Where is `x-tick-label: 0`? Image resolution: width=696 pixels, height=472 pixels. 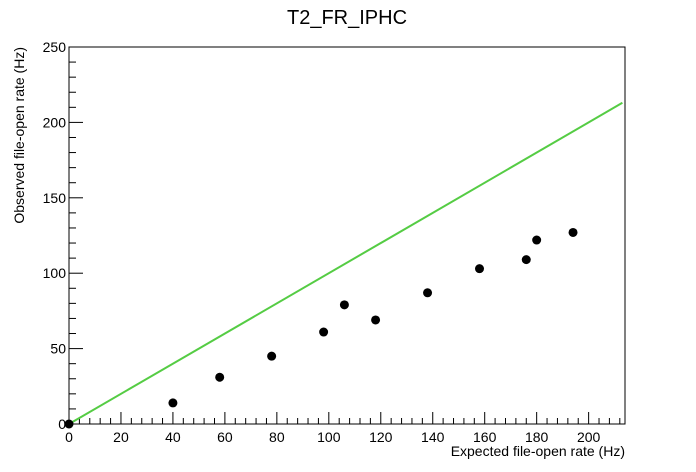
x-tick-label: 0 is located at coordinates (69, 437).